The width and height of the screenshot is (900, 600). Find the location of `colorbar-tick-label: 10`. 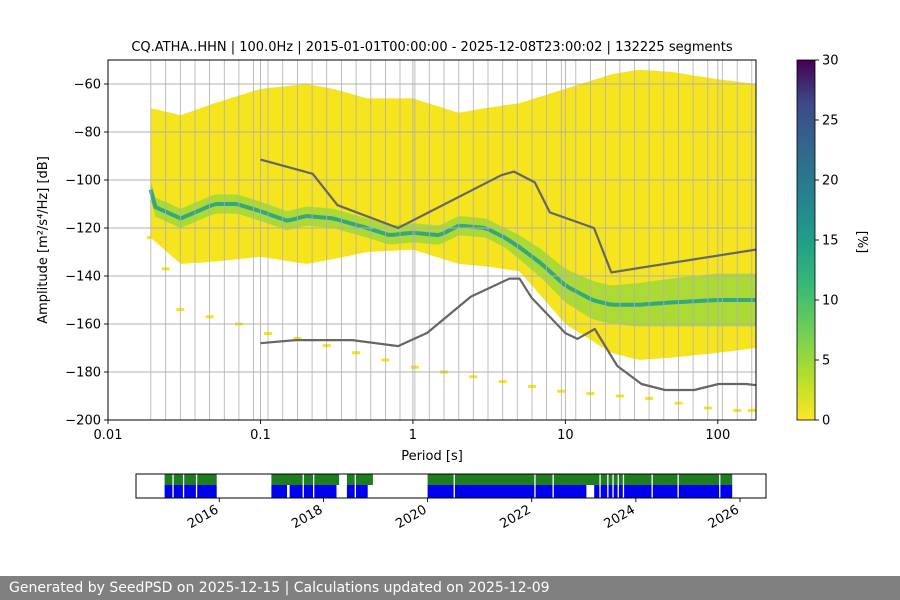

colorbar-tick-label: 10 is located at coordinates (830, 301).